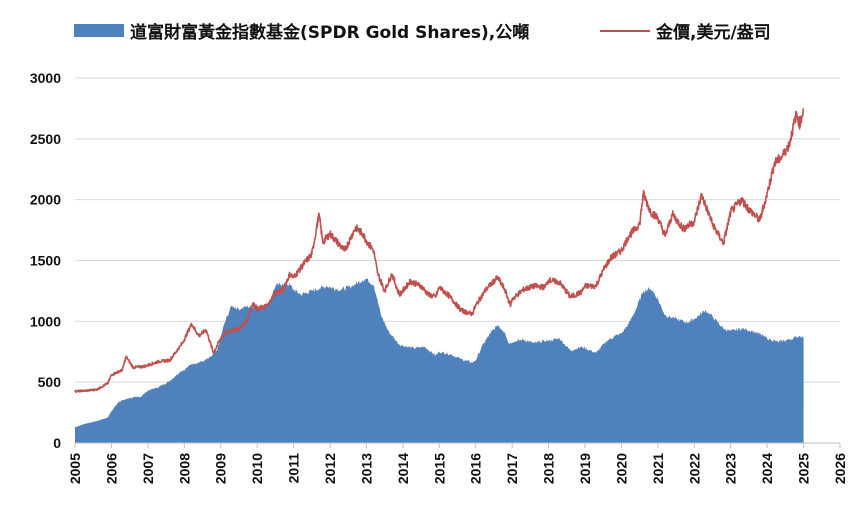 This screenshot has height=513, width=865. Describe the element at coordinates (148, 468) in the screenshot. I see `x-tick-label-2007: 2007` at that location.